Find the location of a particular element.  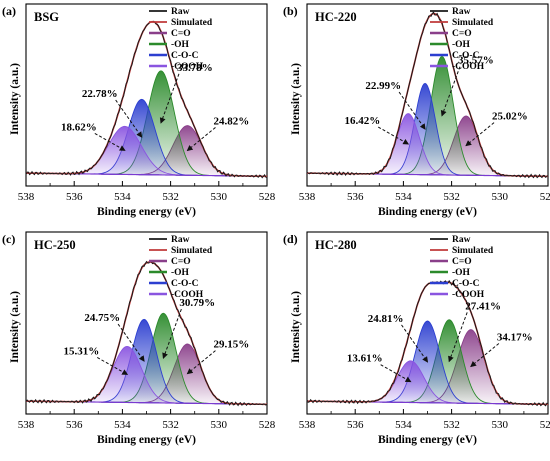

panel-title: BSG is located at coordinates (46, 17).